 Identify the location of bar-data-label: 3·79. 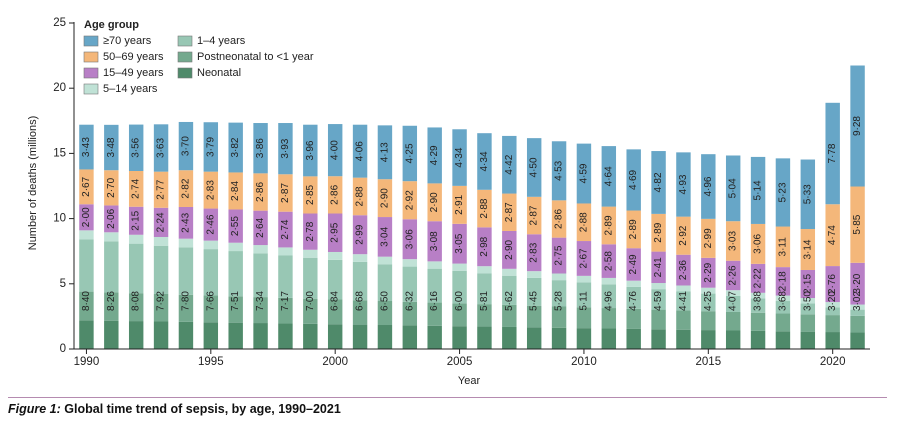
(210, 146).